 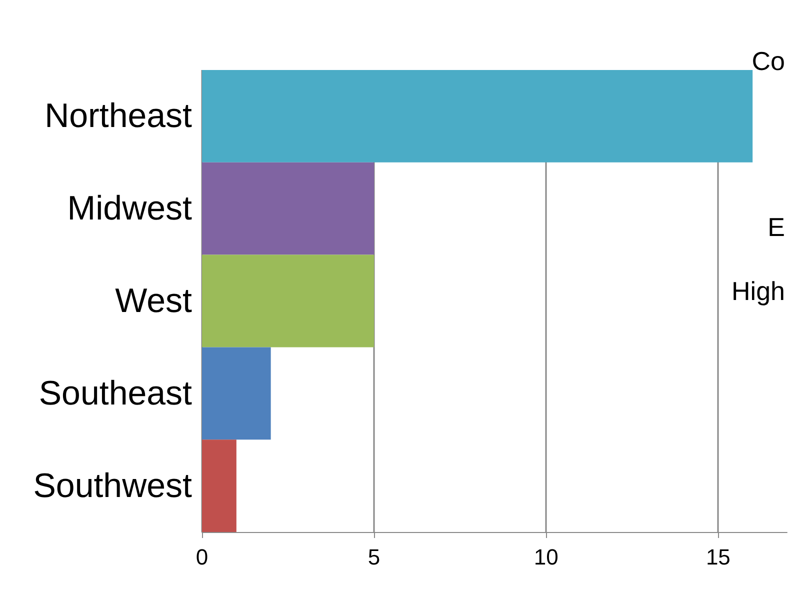 I want to click on x-tick-label: 0, so click(x=202, y=557).